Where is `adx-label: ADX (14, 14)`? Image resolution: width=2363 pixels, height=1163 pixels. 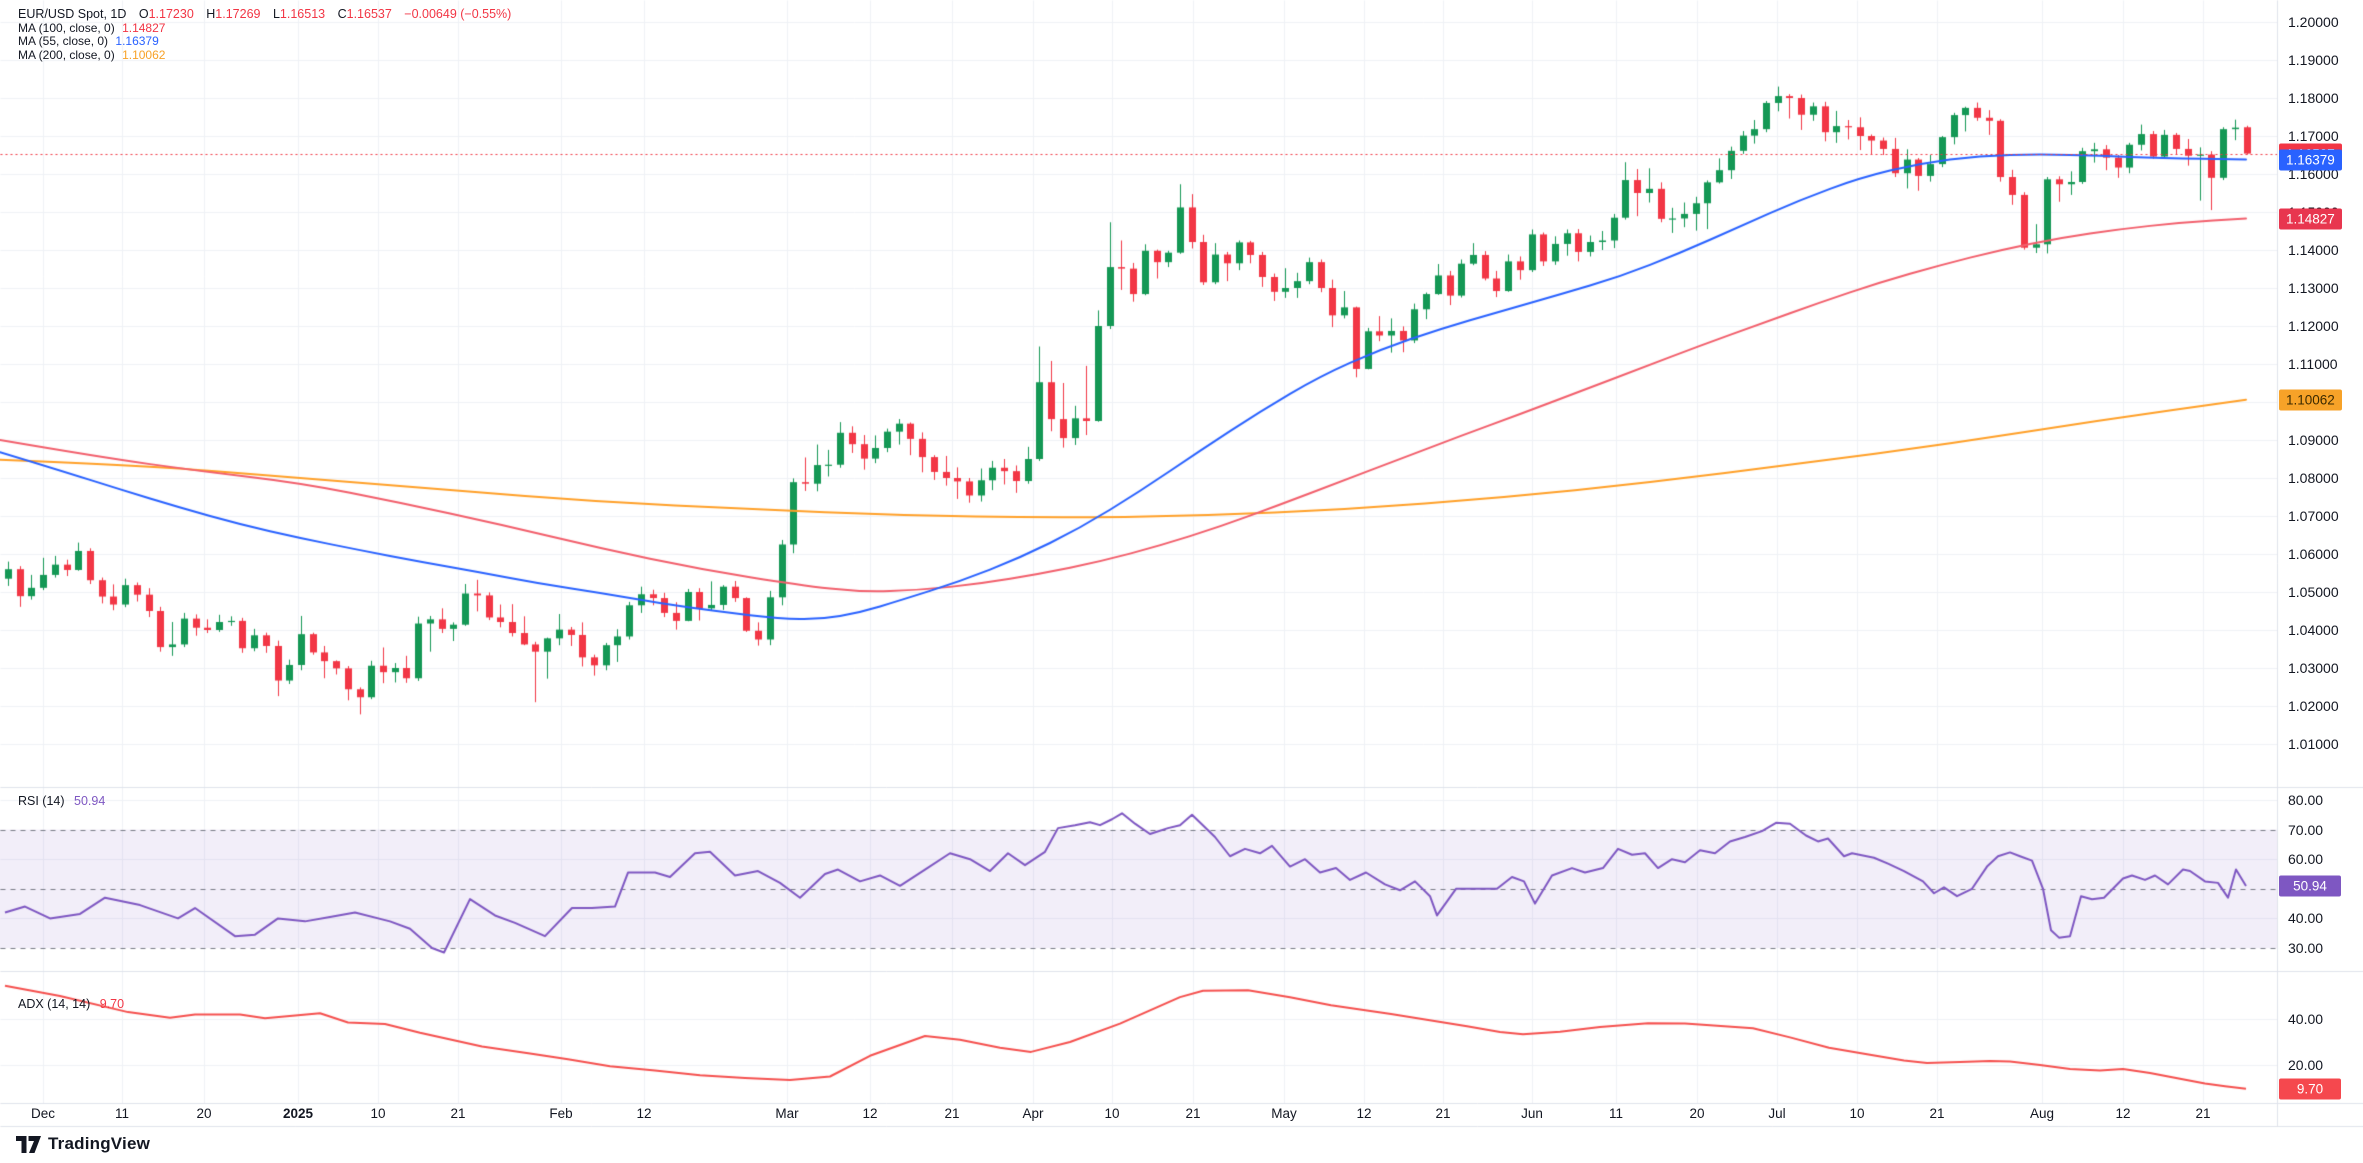 adx-label: ADX (14, 14) is located at coordinates (54, 1004).